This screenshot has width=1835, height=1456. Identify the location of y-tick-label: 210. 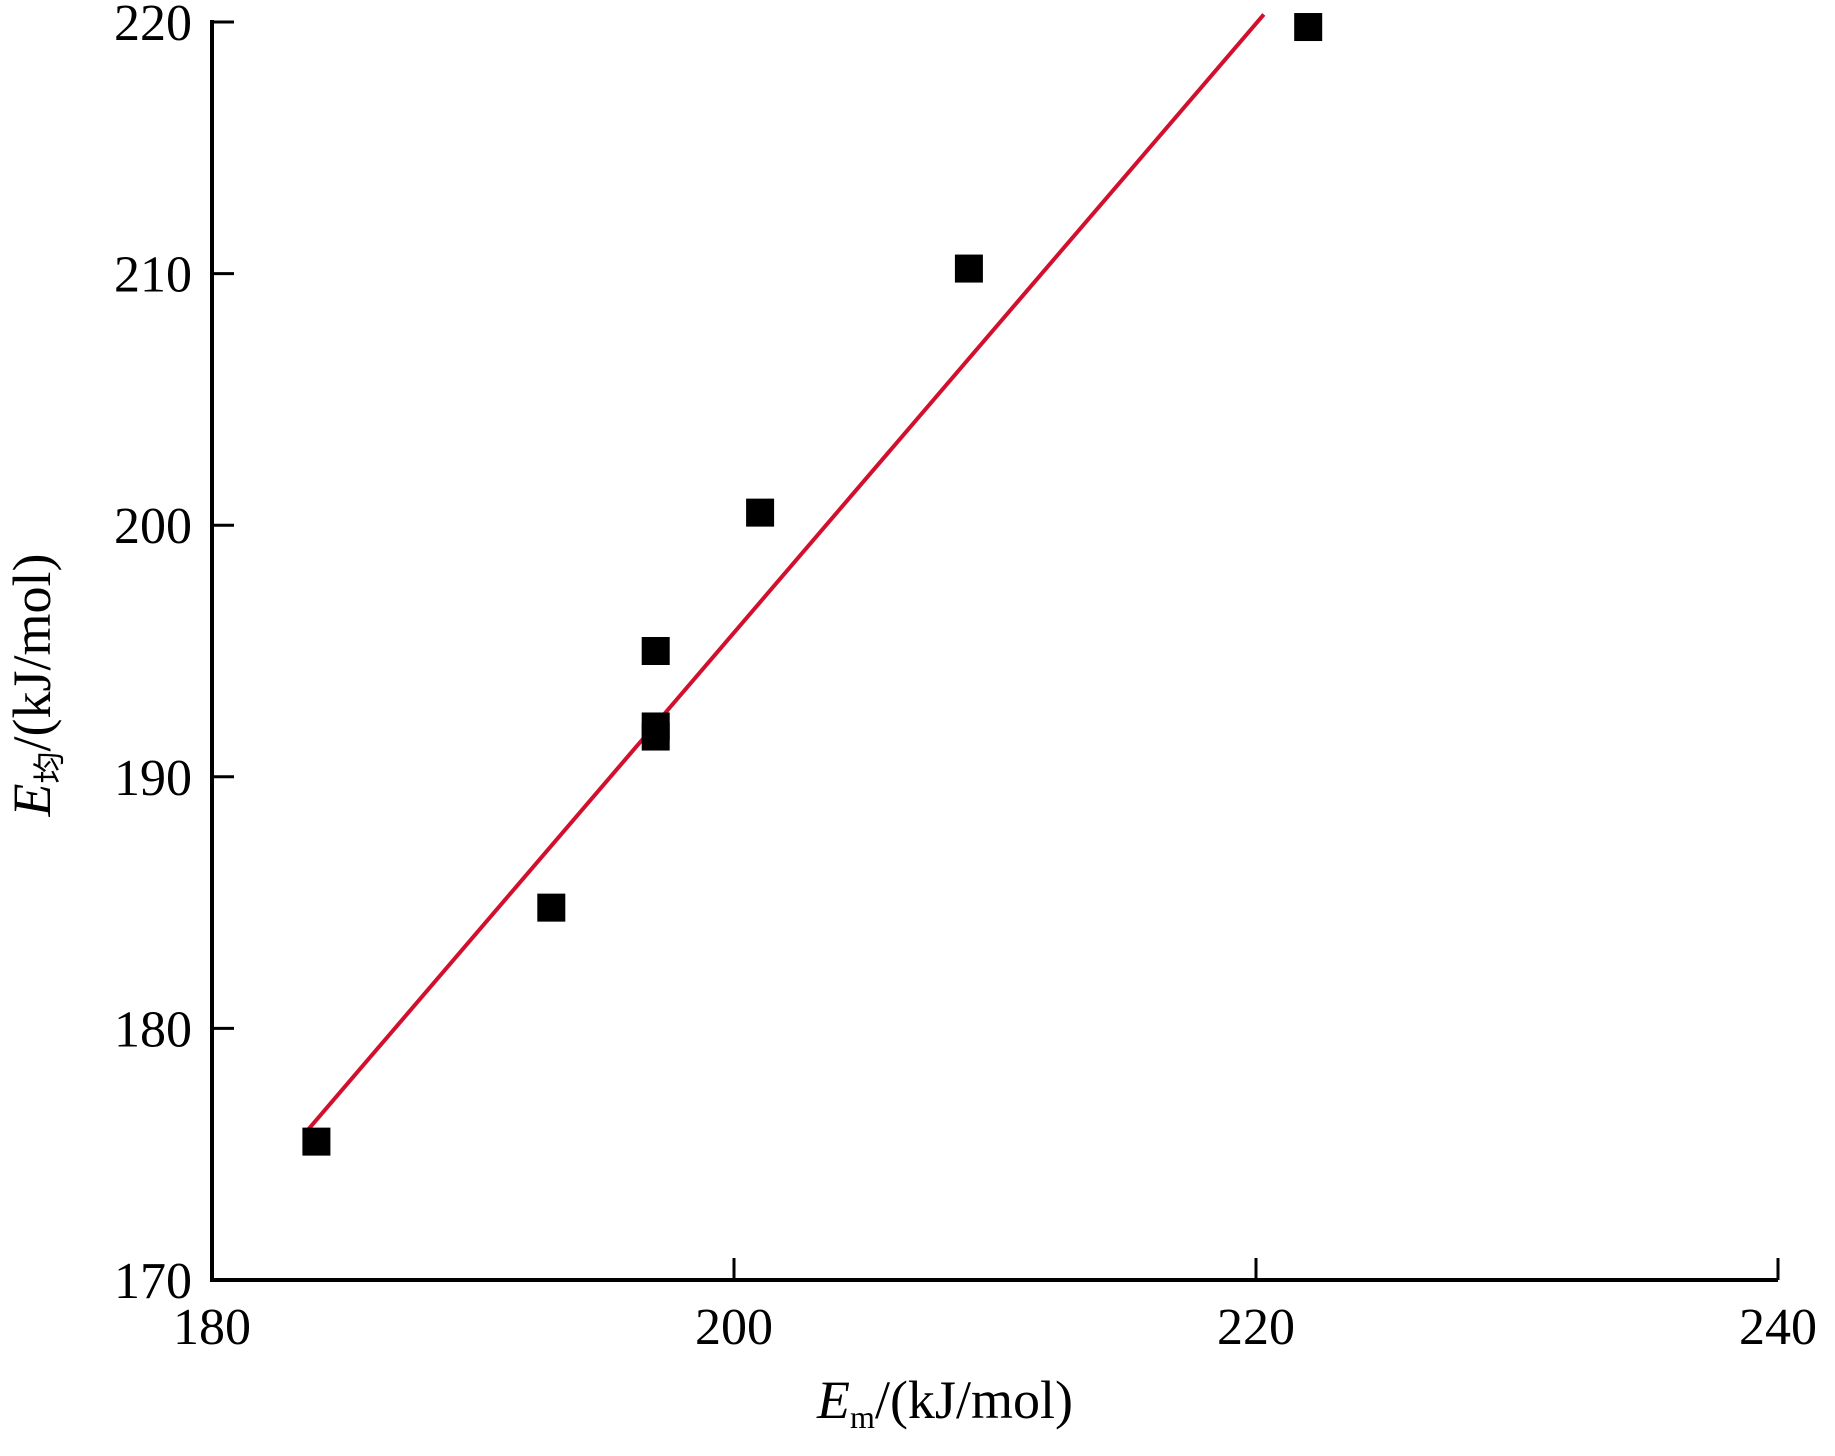
(153, 275).